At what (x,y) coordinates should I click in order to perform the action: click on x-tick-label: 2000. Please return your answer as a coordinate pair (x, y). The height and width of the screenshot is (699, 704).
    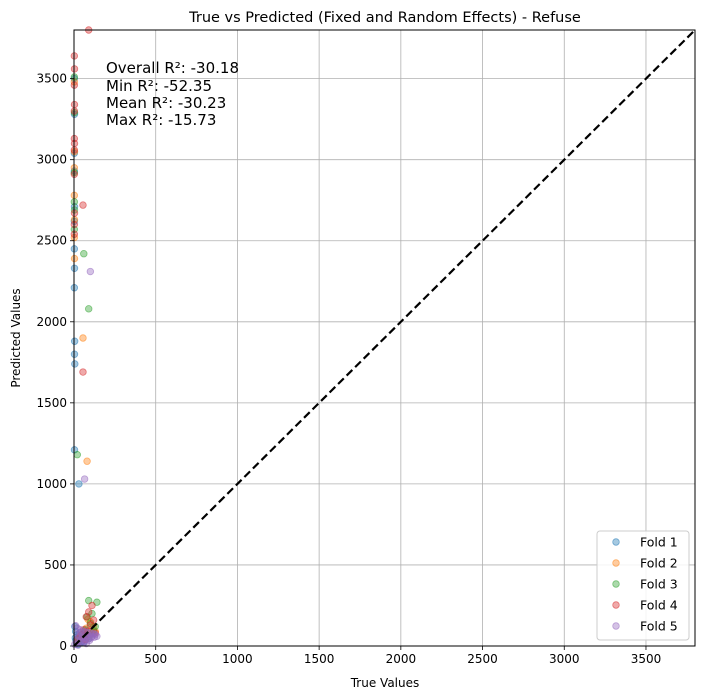
    Looking at the image, I should click on (401, 659).